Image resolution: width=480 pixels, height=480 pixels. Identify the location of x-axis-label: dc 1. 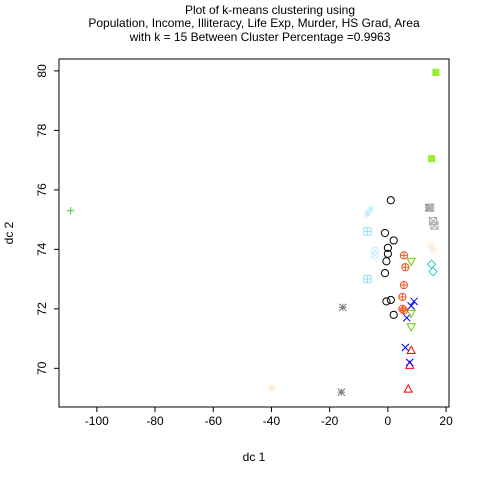
(254, 457).